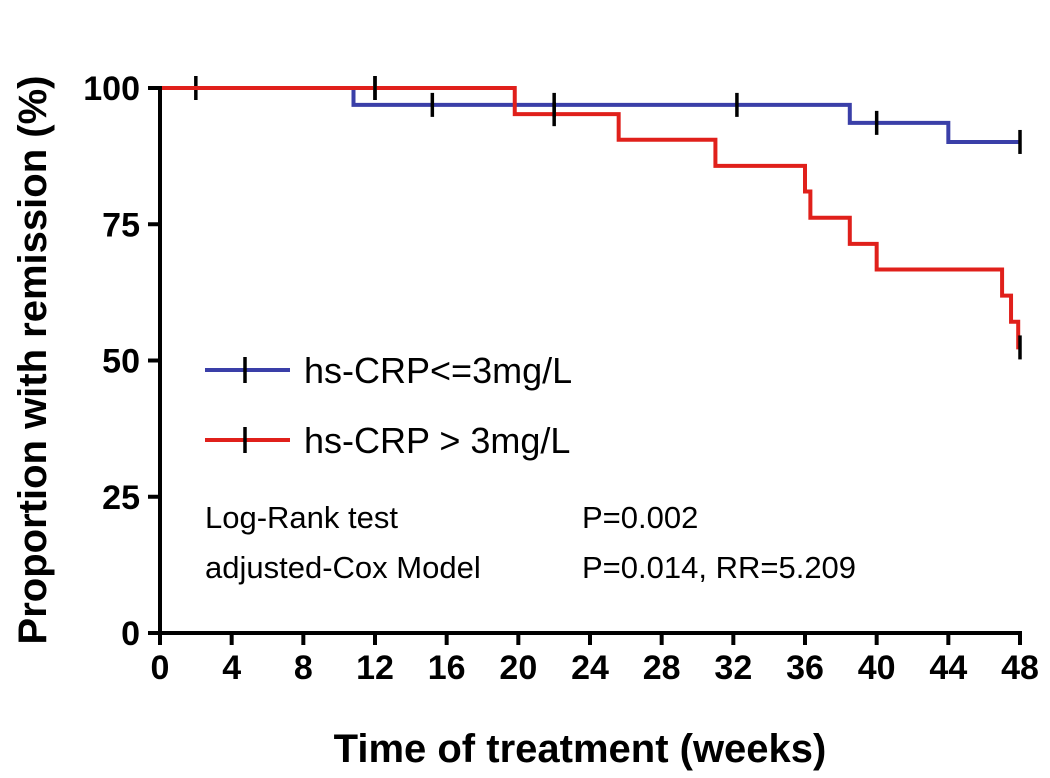 This screenshot has width=1050, height=778. I want to click on x-tick-label: 0, so click(160, 668).